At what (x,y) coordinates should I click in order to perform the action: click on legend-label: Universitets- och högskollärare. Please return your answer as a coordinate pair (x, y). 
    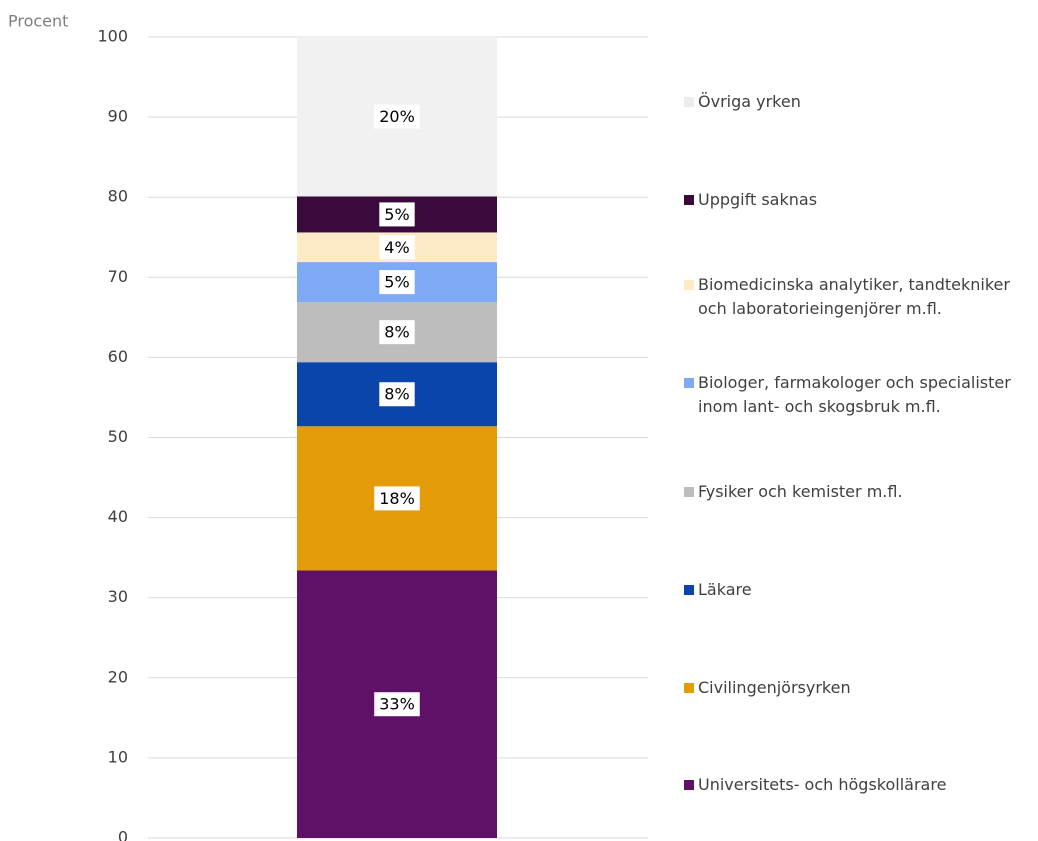
    Looking at the image, I should click on (822, 785).